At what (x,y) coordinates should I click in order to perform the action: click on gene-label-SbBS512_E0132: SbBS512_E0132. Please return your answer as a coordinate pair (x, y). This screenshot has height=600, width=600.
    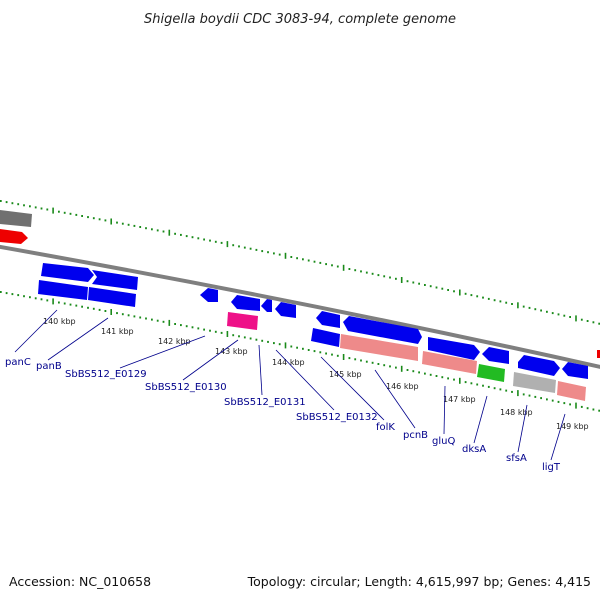
    Looking at the image, I should click on (337, 417).